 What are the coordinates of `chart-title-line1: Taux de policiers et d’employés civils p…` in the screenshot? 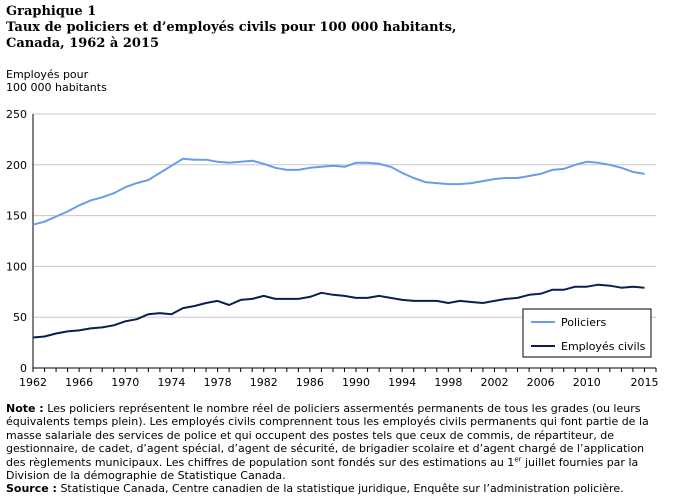 It's located at (231, 27).